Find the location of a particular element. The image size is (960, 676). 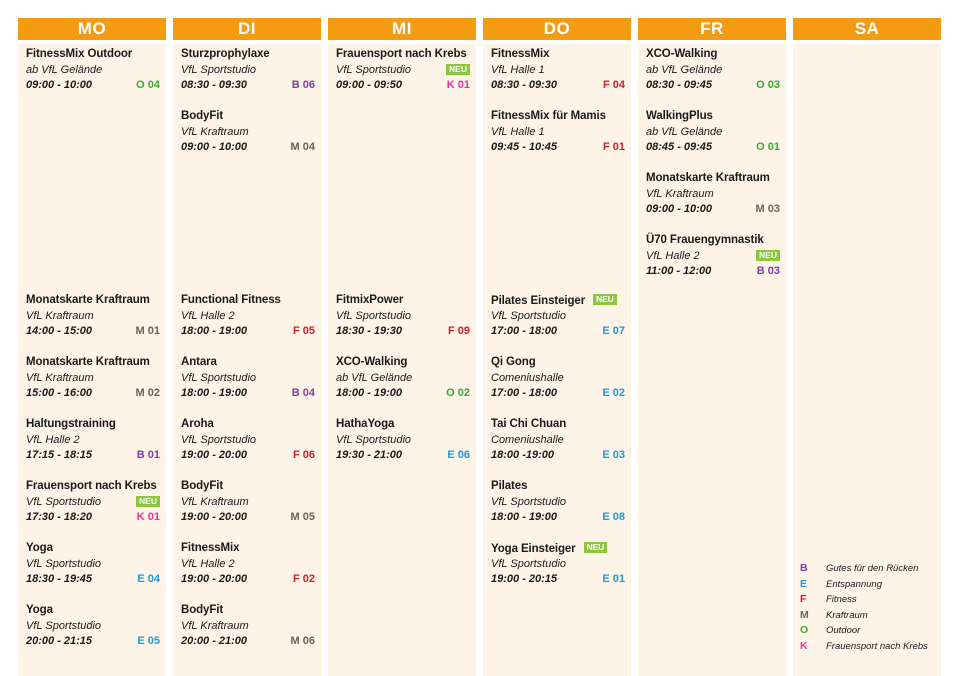

course-time: 19:00 - 20:15 is located at coordinates (524, 579).